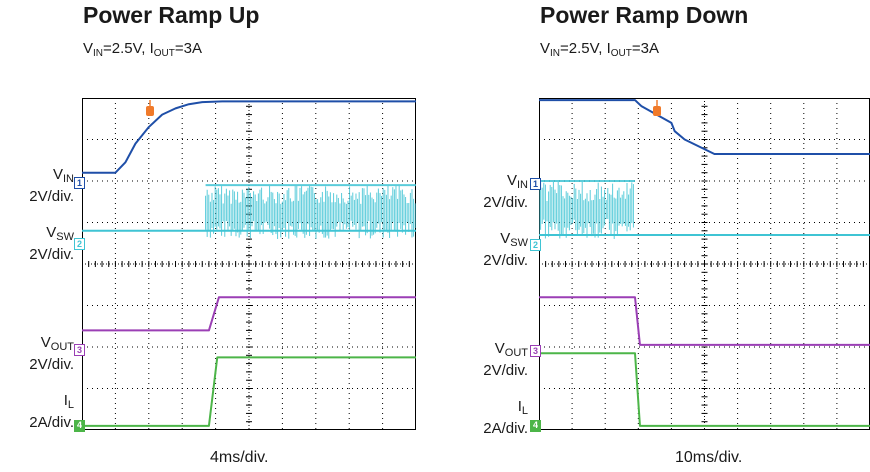  What do you see at coordinates (709, 457) in the screenshot?
I see `timebase-label: 10ms/div.` at bounding box center [709, 457].